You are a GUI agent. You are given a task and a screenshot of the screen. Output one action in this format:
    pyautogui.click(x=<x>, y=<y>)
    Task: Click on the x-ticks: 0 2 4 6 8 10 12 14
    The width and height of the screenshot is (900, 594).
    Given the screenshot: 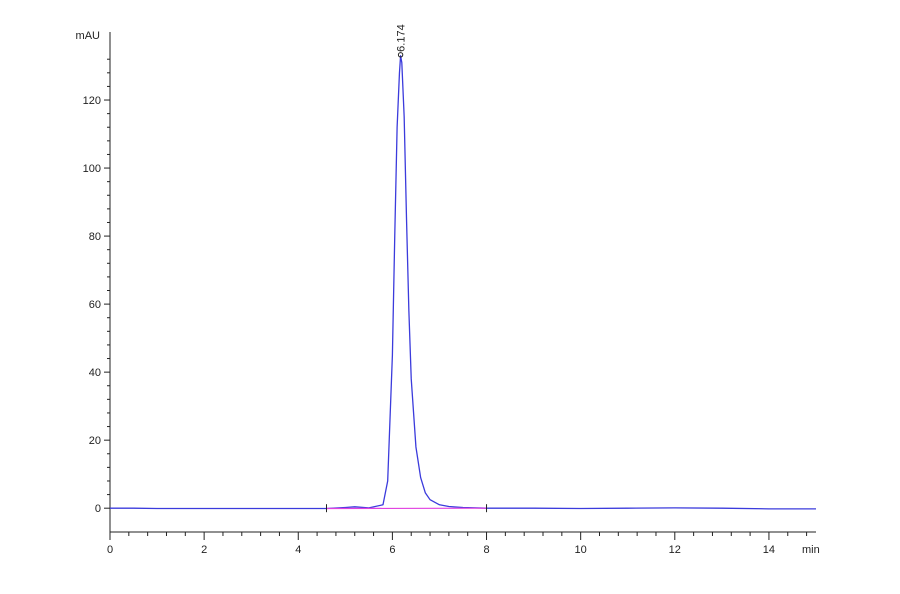 What is the action you would take?
    pyautogui.click(x=457, y=544)
    